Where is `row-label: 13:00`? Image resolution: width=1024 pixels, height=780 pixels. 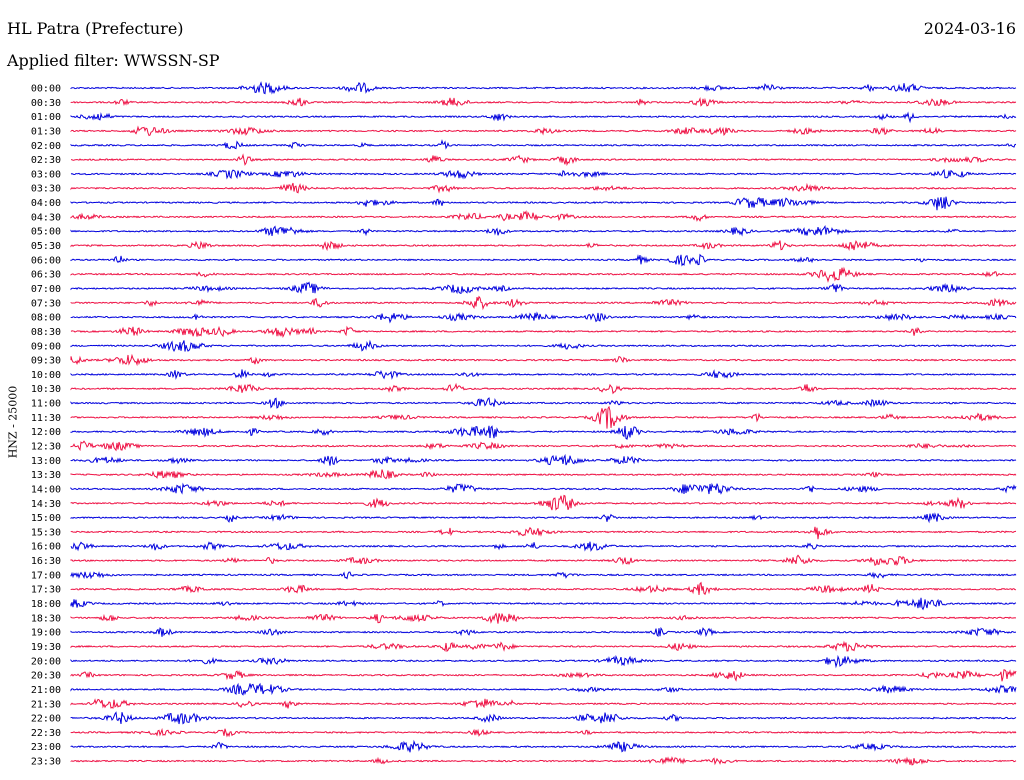
row-label: 13:00 is located at coordinates (46, 461).